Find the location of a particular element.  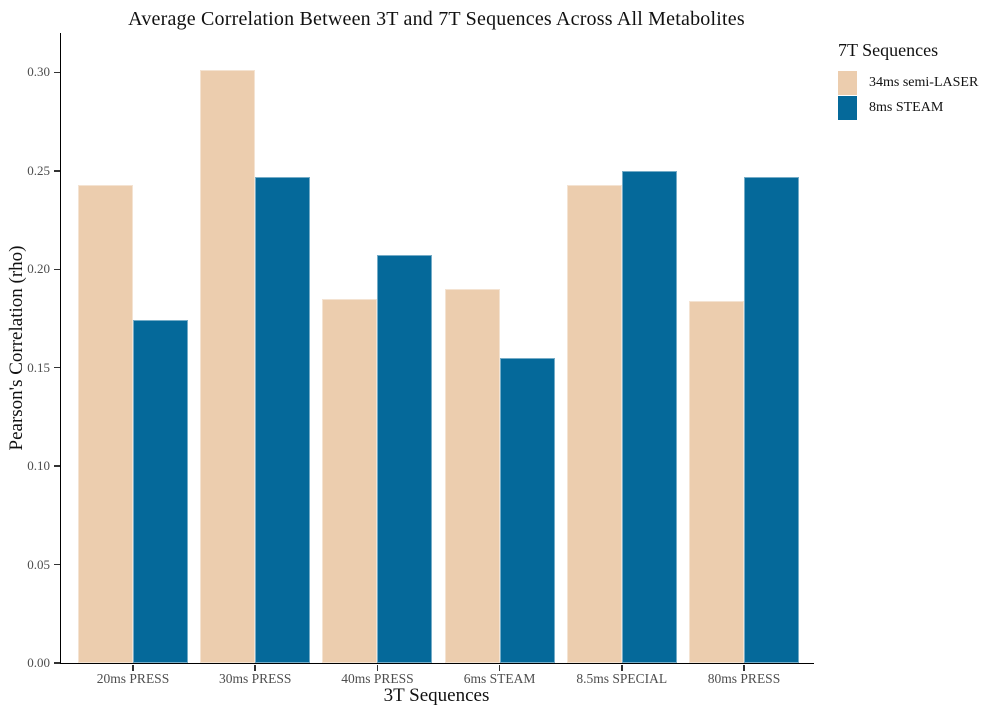

y-axis-title: Pearson's Correlation (rho) is located at coordinates (16, 348).